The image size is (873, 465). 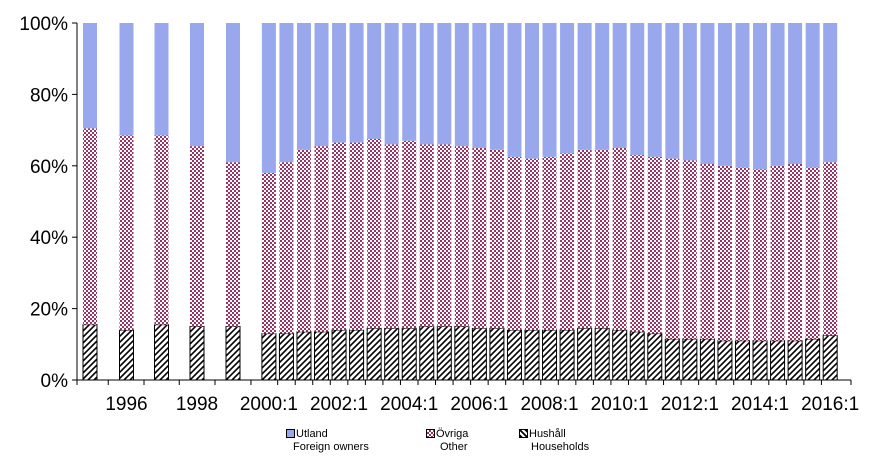 I want to click on bar-segment-hushll-1995, so click(x=90, y=352).